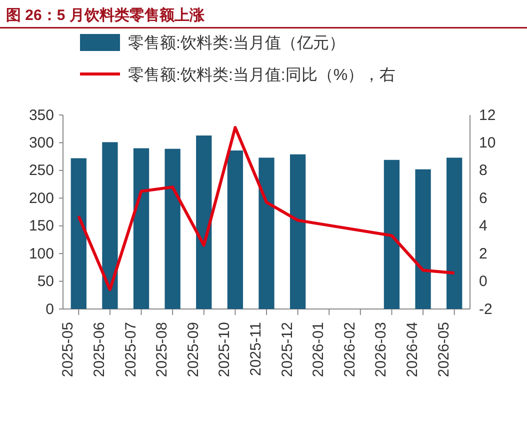 Image resolution: width=527 pixels, height=432 pixels. What do you see at coordinates (236, 43) in the screenshot?
I see `legend-label: 零售额:饮料类:当月值（亿元）` at bounding box center [236, 43].